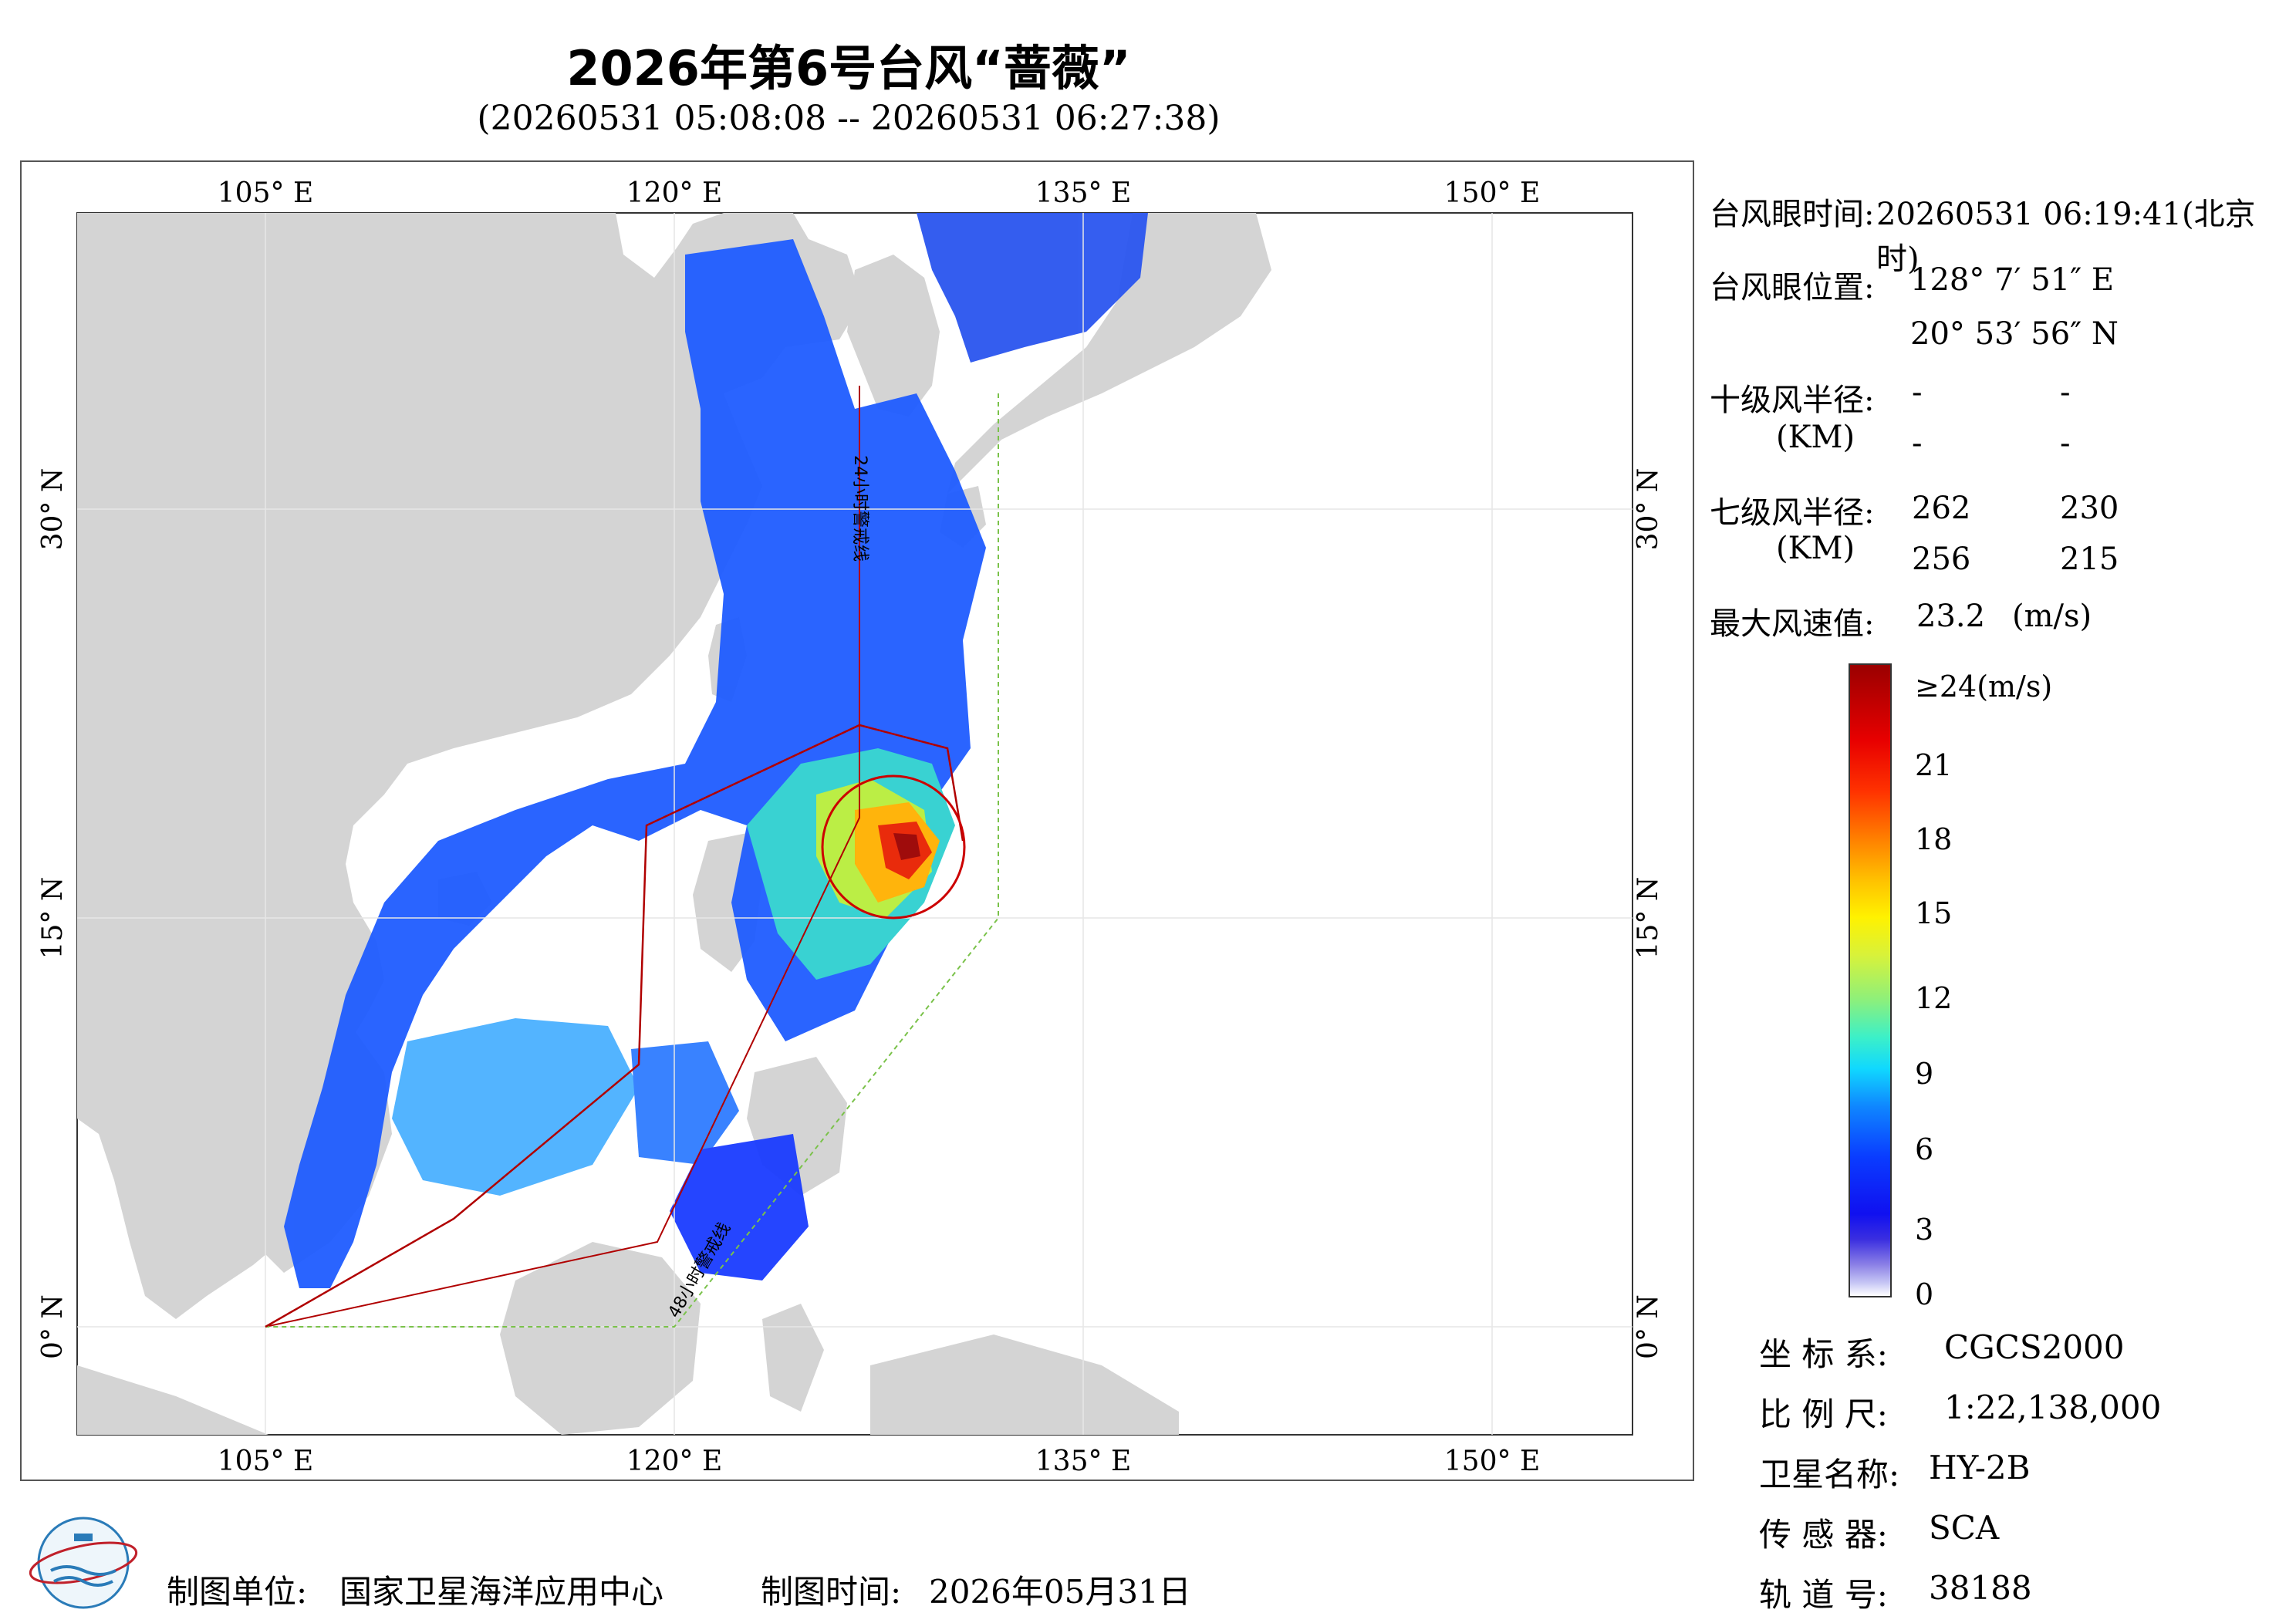 This screenshot has width=2296, height=1623. Describe the element at coordinates (2066, 237) in the screenshot. I see `eye-time-value: 20260531 06:19:41(北京时)` at that location.